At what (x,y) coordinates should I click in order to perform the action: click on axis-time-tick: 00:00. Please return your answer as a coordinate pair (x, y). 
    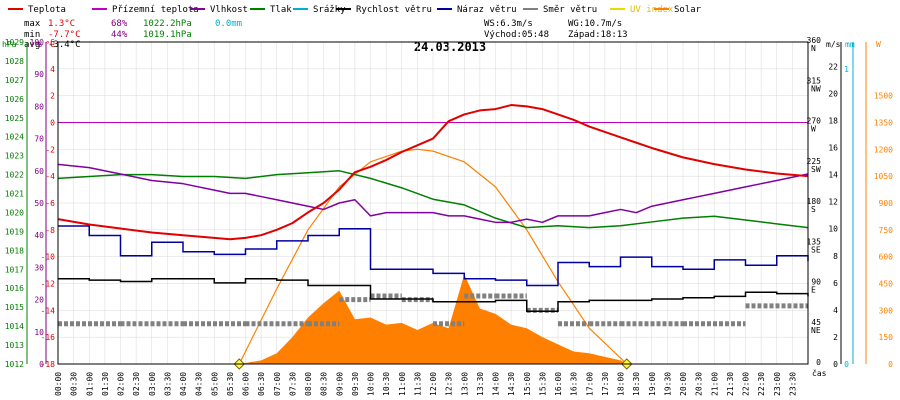
    Looking at the image, I should click on (58, 384).